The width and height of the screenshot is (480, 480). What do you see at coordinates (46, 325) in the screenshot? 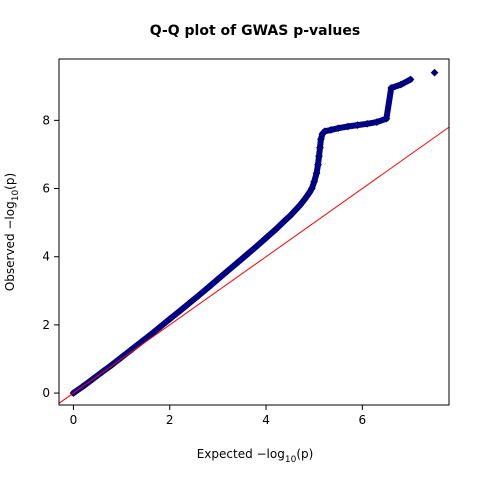
I see `y-tick-label: 2` at bounding box center [46, 325].